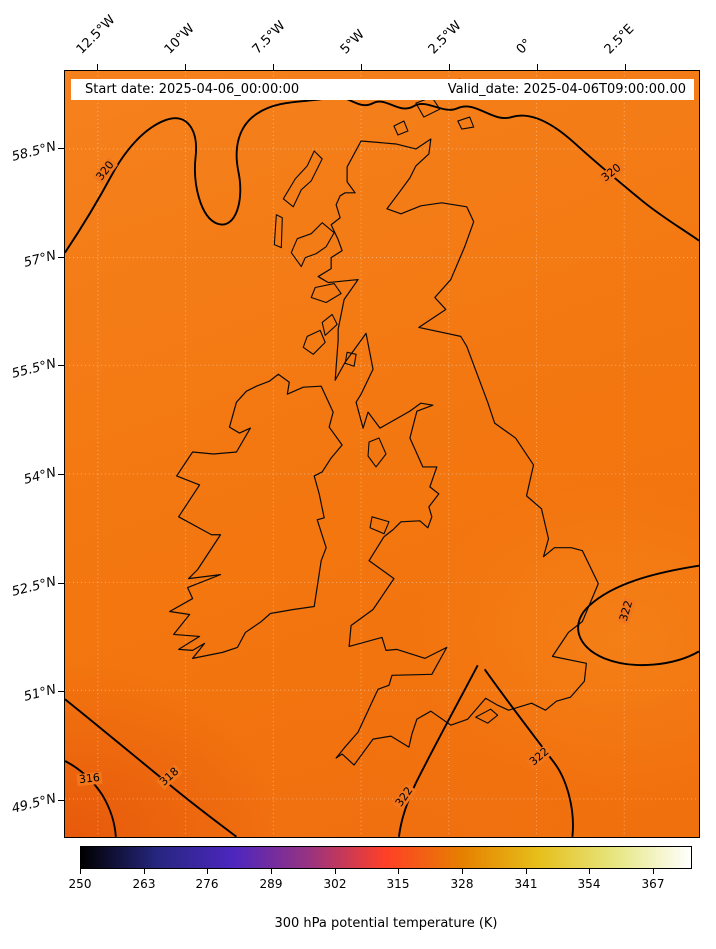  Describe the element at coordinates (438, 750) in the screenshot. I see `contour-322-south-west` at that location.